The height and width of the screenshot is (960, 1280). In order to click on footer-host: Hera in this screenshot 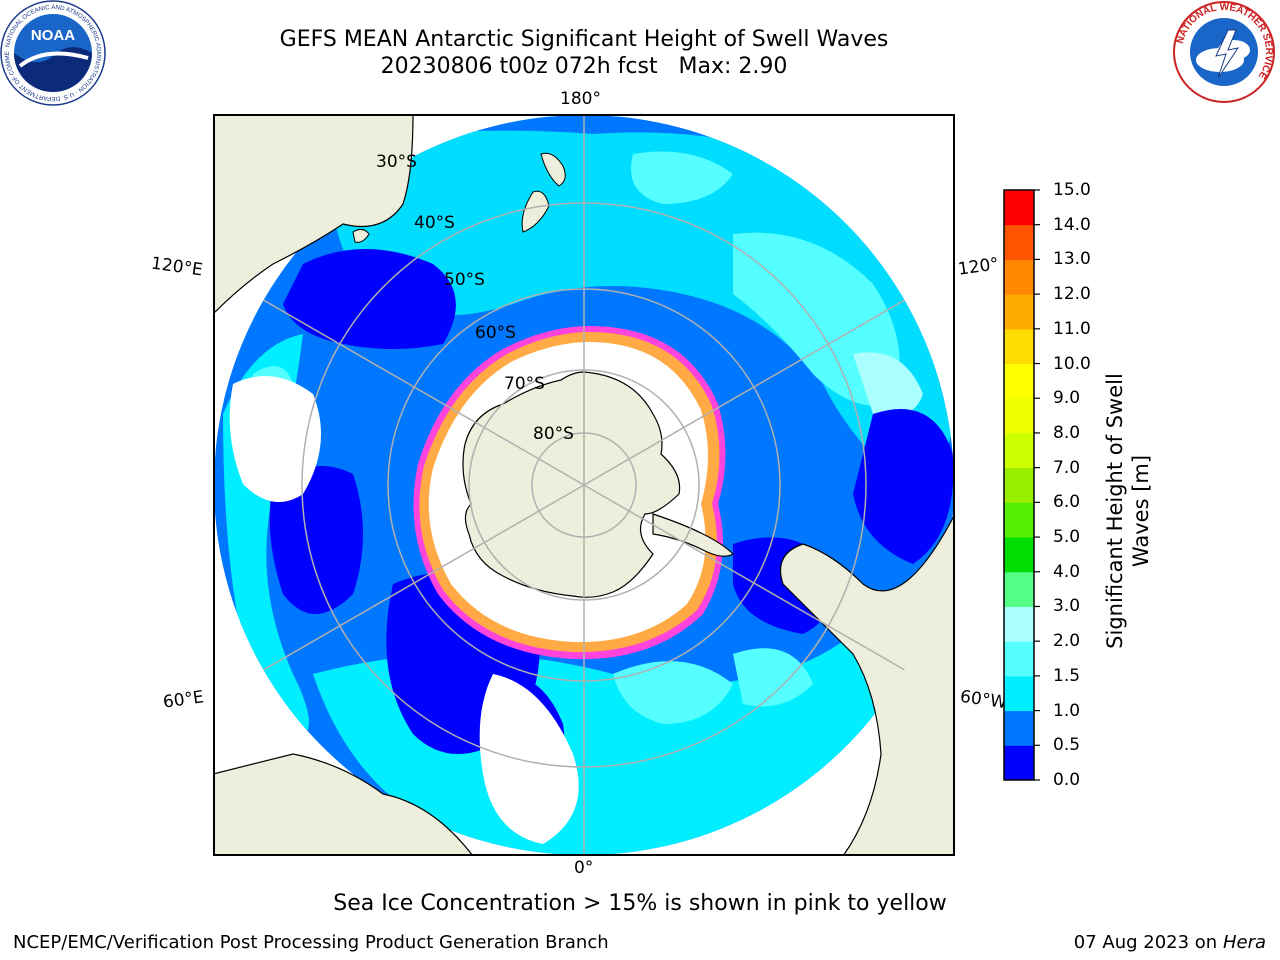, I will do `click(1244, 942)`.